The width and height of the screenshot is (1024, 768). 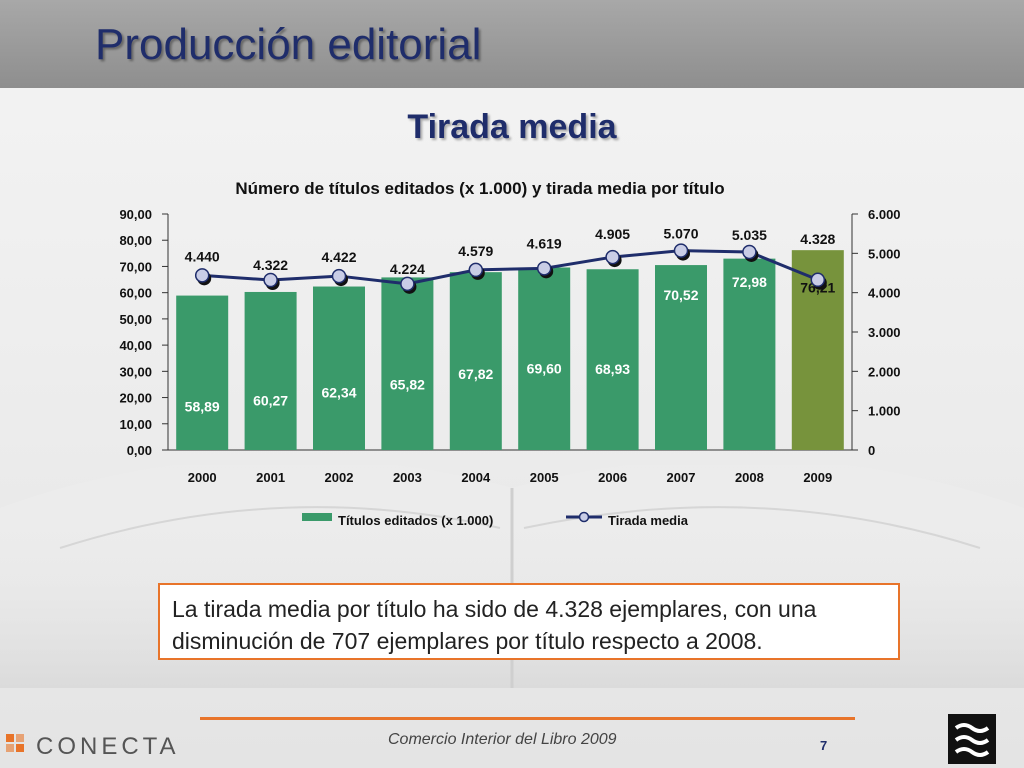 I want to click on line-value-label: 4.905, so click(x=612, y=234).